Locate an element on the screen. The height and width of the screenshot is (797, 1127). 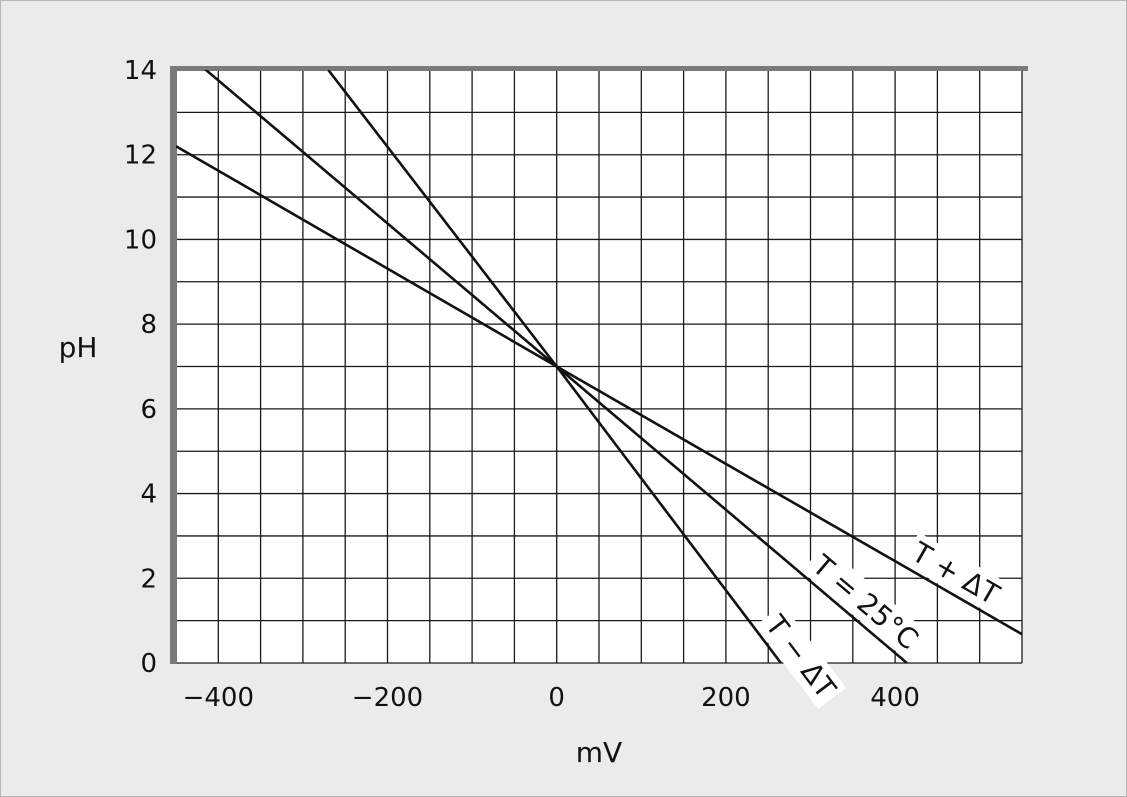
x-tick-label: 200 is located at coordinates (726, 698).